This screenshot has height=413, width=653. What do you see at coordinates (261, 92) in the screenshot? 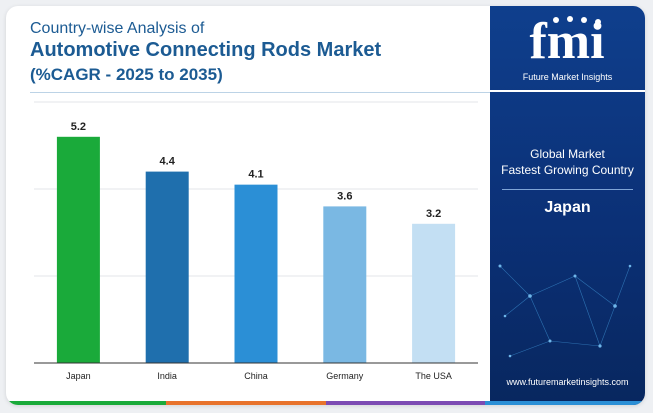
I see `title-divider` at bounding box center [261, 92].